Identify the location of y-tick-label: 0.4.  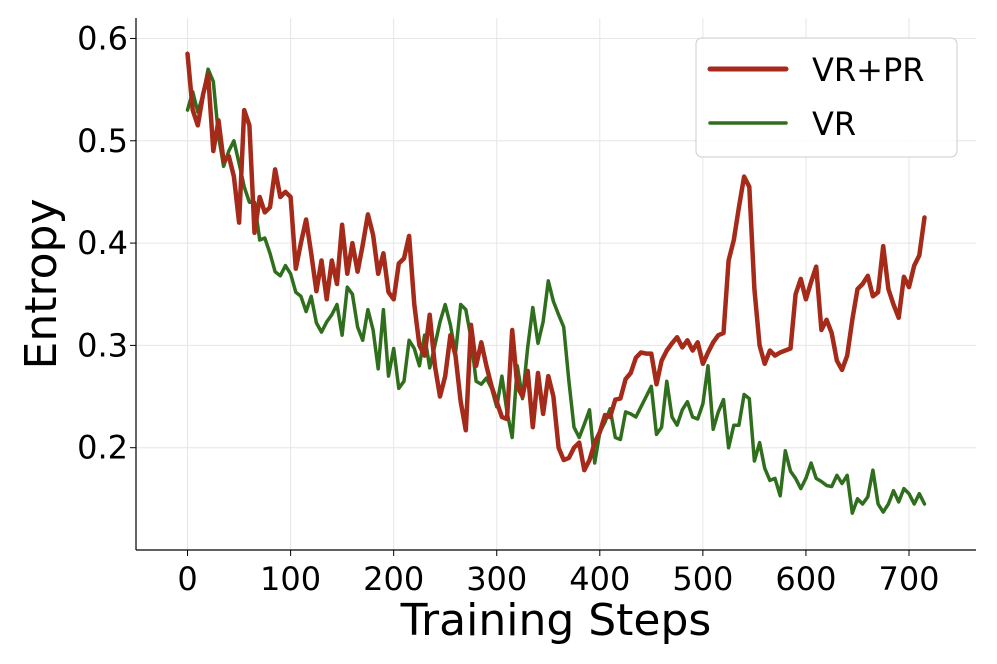
(102, 243).